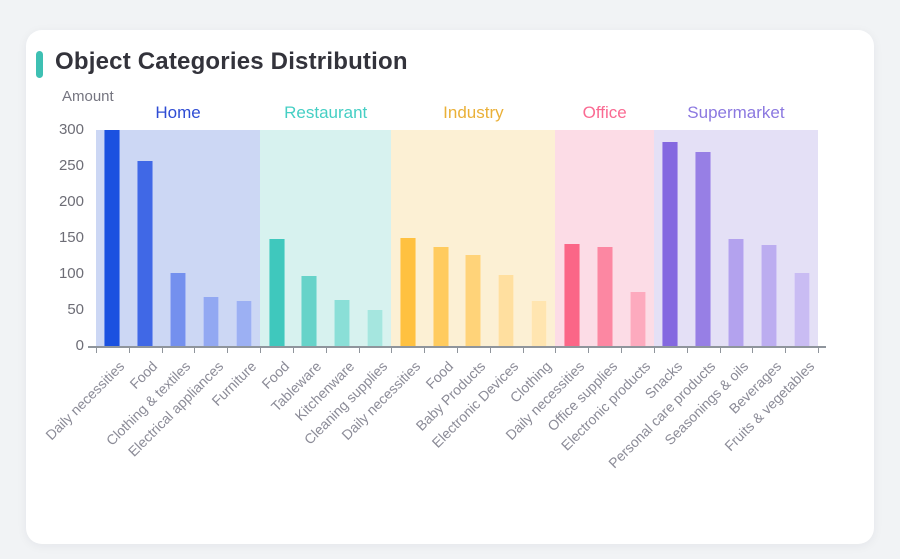 The height and width of the screenshot is (559, 900). What do you see at coordinates (71, 201) in the screenshot?
I see `y-tick-label: 200` at bounding box center [71, 201].